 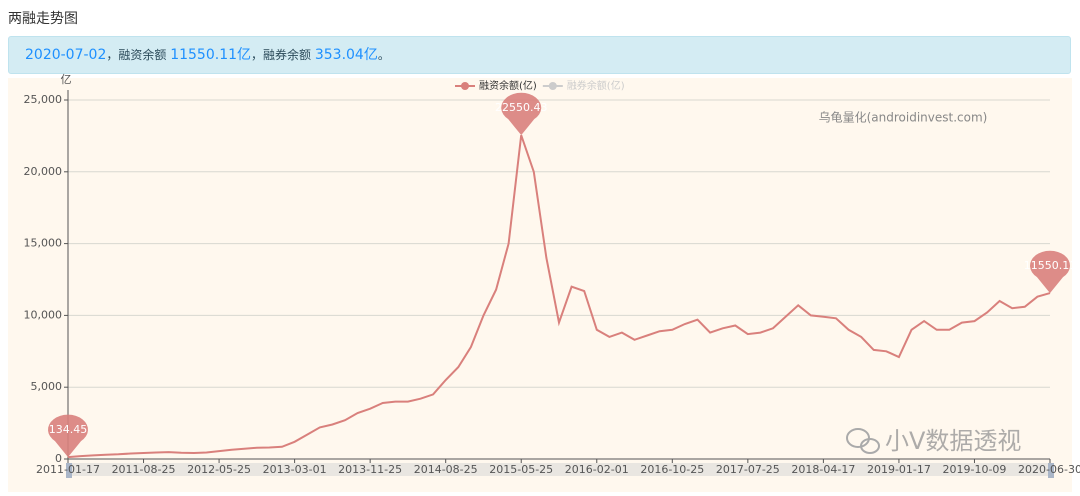 What do you see at coordinates (283, 55) in the screenshot?
I see `banner-text: ，融券余额` at bounding box center [283, 55].